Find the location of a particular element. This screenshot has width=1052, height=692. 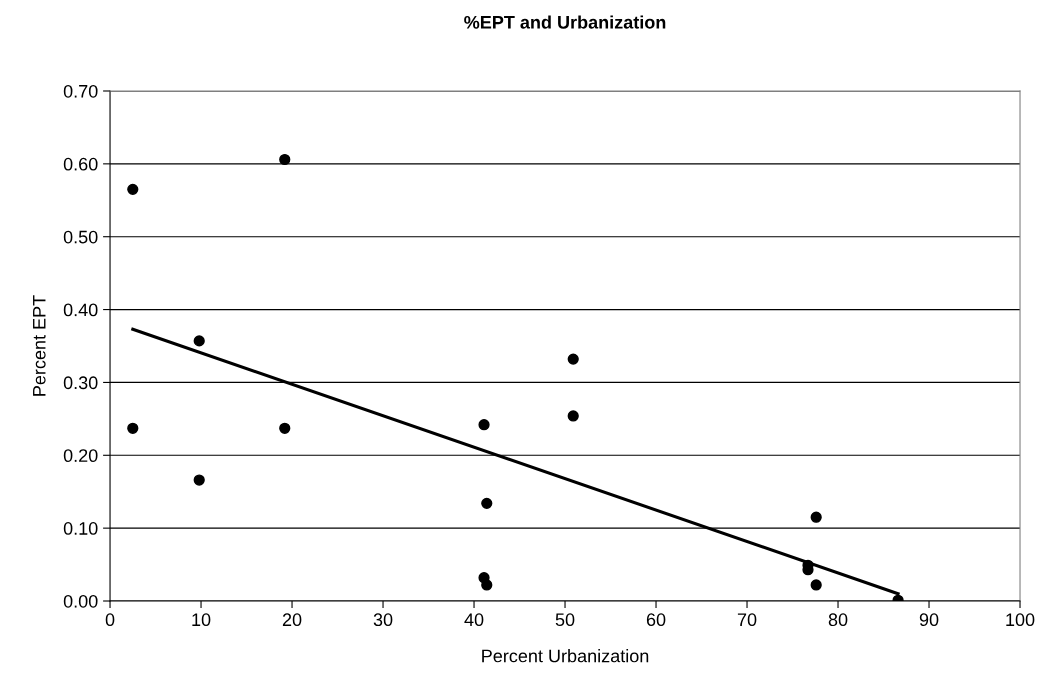

y-tick-label: 0.50 is located at coordinates (80, 237).